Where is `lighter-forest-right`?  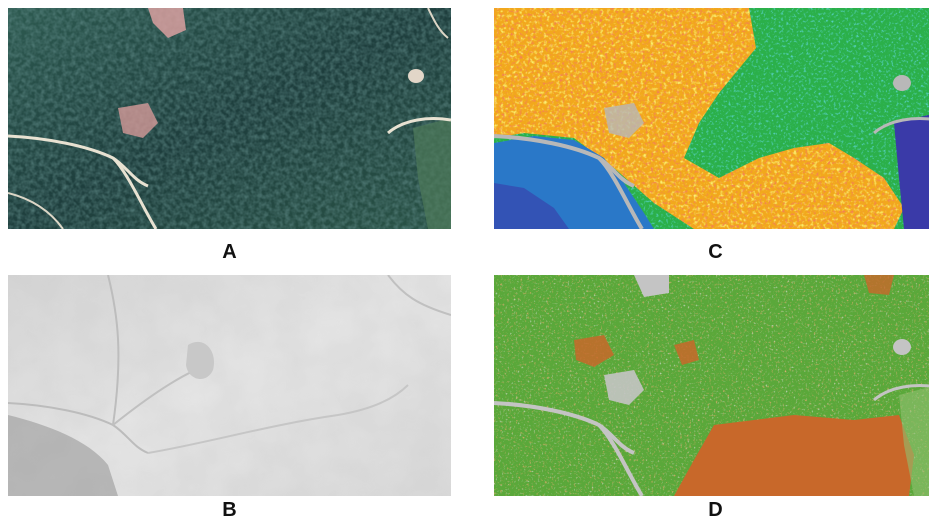 lighter-forest-right is located at coordinates (432, 173).